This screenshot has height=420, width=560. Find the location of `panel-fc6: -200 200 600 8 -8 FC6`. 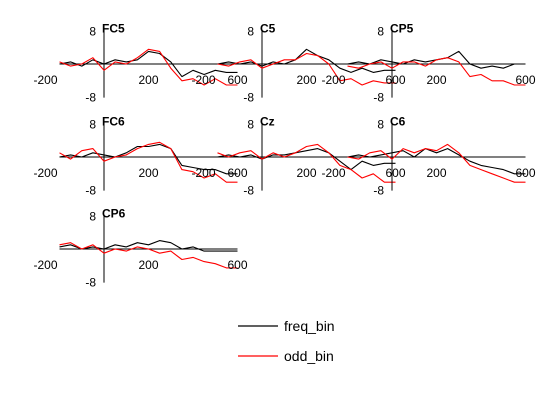

panel-fc6: -200 200 600 8 -8 FC6 is located at coordinates (140, 155).